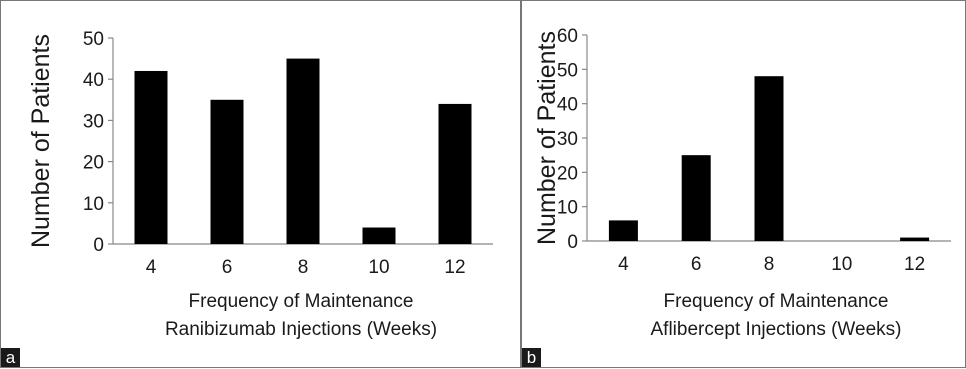 Image resolution: width=966 pixels, height=369 pixels. Describe the element at coordinates (10, 357) in the screenshot. I see `panel-label-a: a` at that location.